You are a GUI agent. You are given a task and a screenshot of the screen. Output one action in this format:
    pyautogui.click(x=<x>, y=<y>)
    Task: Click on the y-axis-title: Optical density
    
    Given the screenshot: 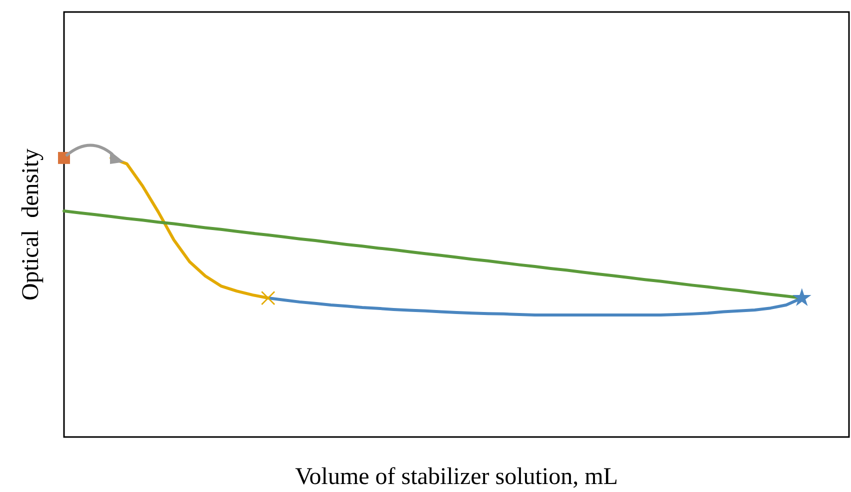 What is the action you would take?
    pyautogui.click(x=31, y=224)
    